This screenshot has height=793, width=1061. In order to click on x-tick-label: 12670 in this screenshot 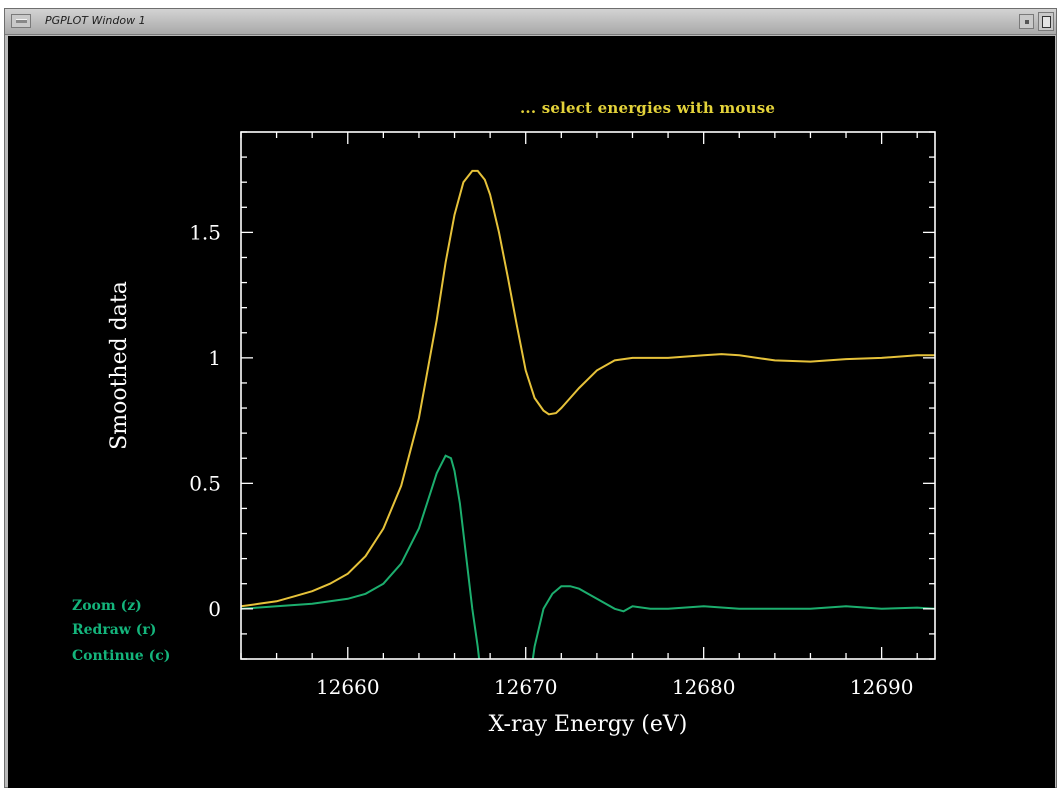, I will do `click(526, 687)`.